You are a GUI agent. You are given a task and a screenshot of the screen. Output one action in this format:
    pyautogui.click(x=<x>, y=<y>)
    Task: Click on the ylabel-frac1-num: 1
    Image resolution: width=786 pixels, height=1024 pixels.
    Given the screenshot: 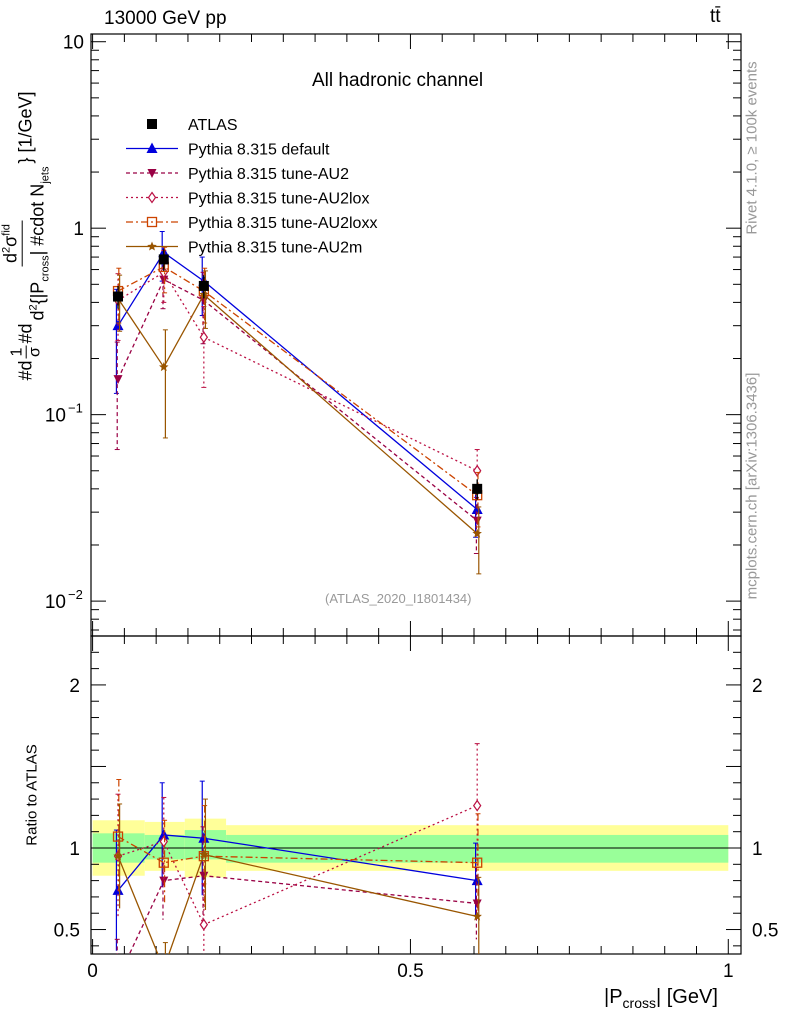 What is the action you would take?
    pyautogui.click(x=17, y=352)
    